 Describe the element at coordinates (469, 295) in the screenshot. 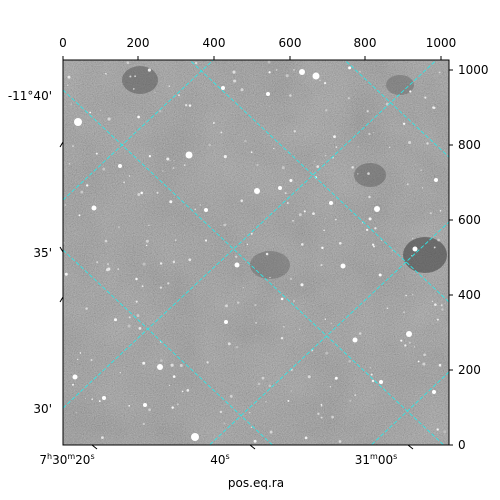

I see `right-tick-label: 400` at that location.